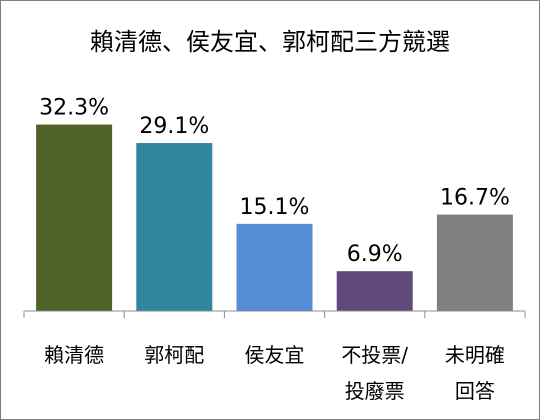  Describe the element at coordinates (375, 391) in the screenshot. I see `category-label: 投廢票` at that location.